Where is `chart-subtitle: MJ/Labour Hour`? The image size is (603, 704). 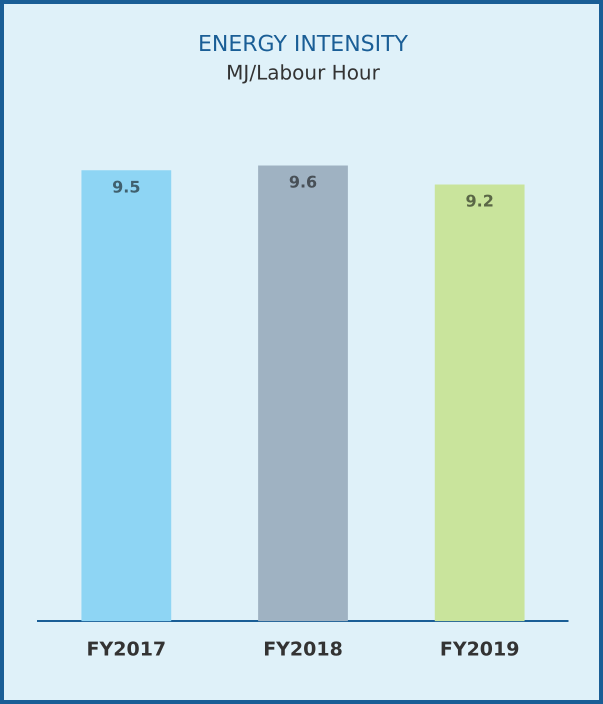 chart-subtitle: MJ/Labour Hour is located at coordinates (303, 72).